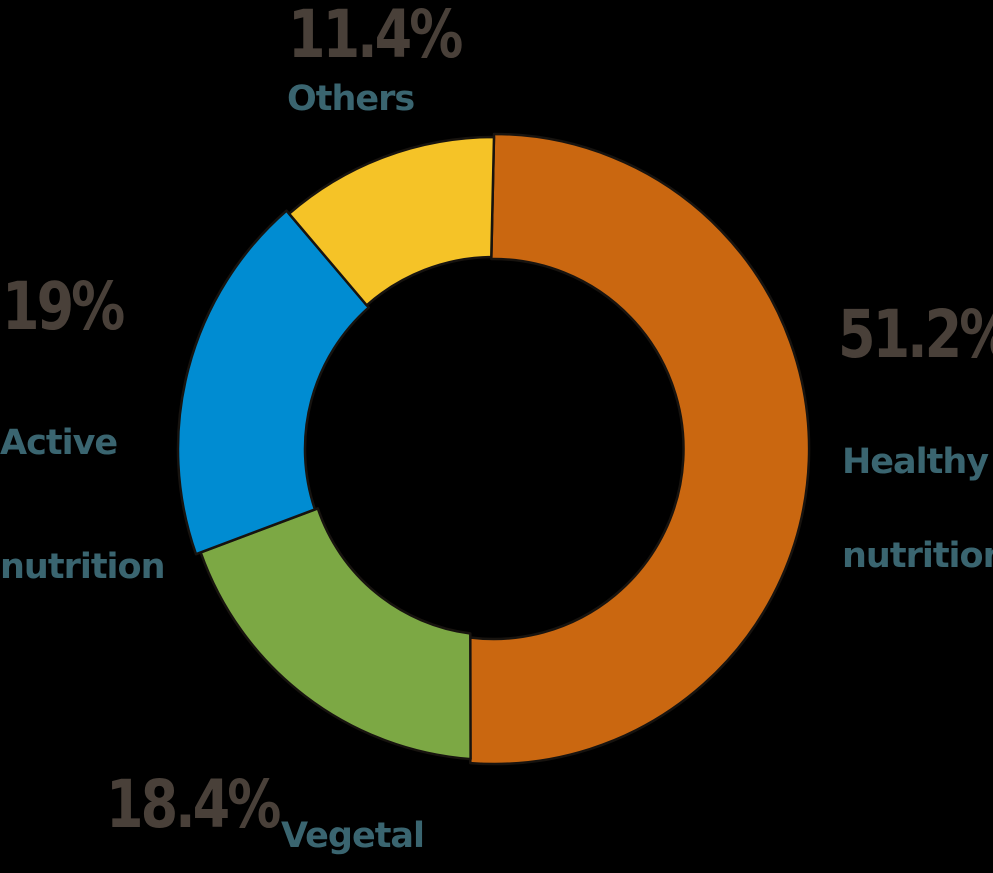 The image size is (993, 873). What do you see at coordinates (917, 486) in the screenshot?
I see `healthy-category-label: Healthy nutrition` at bounding box center [917, 486].